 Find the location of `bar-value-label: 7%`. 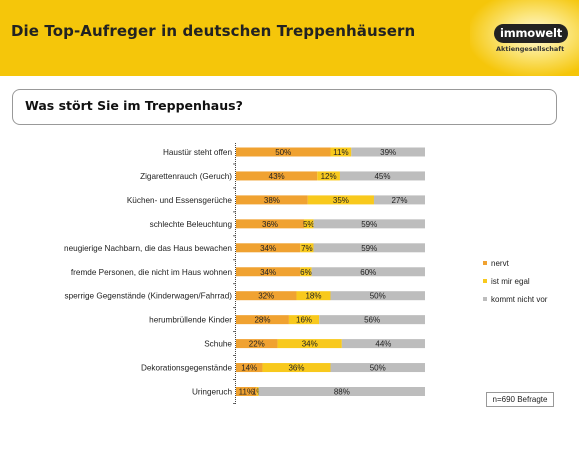

bar-value-label: 7% is located at coordinates (307, 248).